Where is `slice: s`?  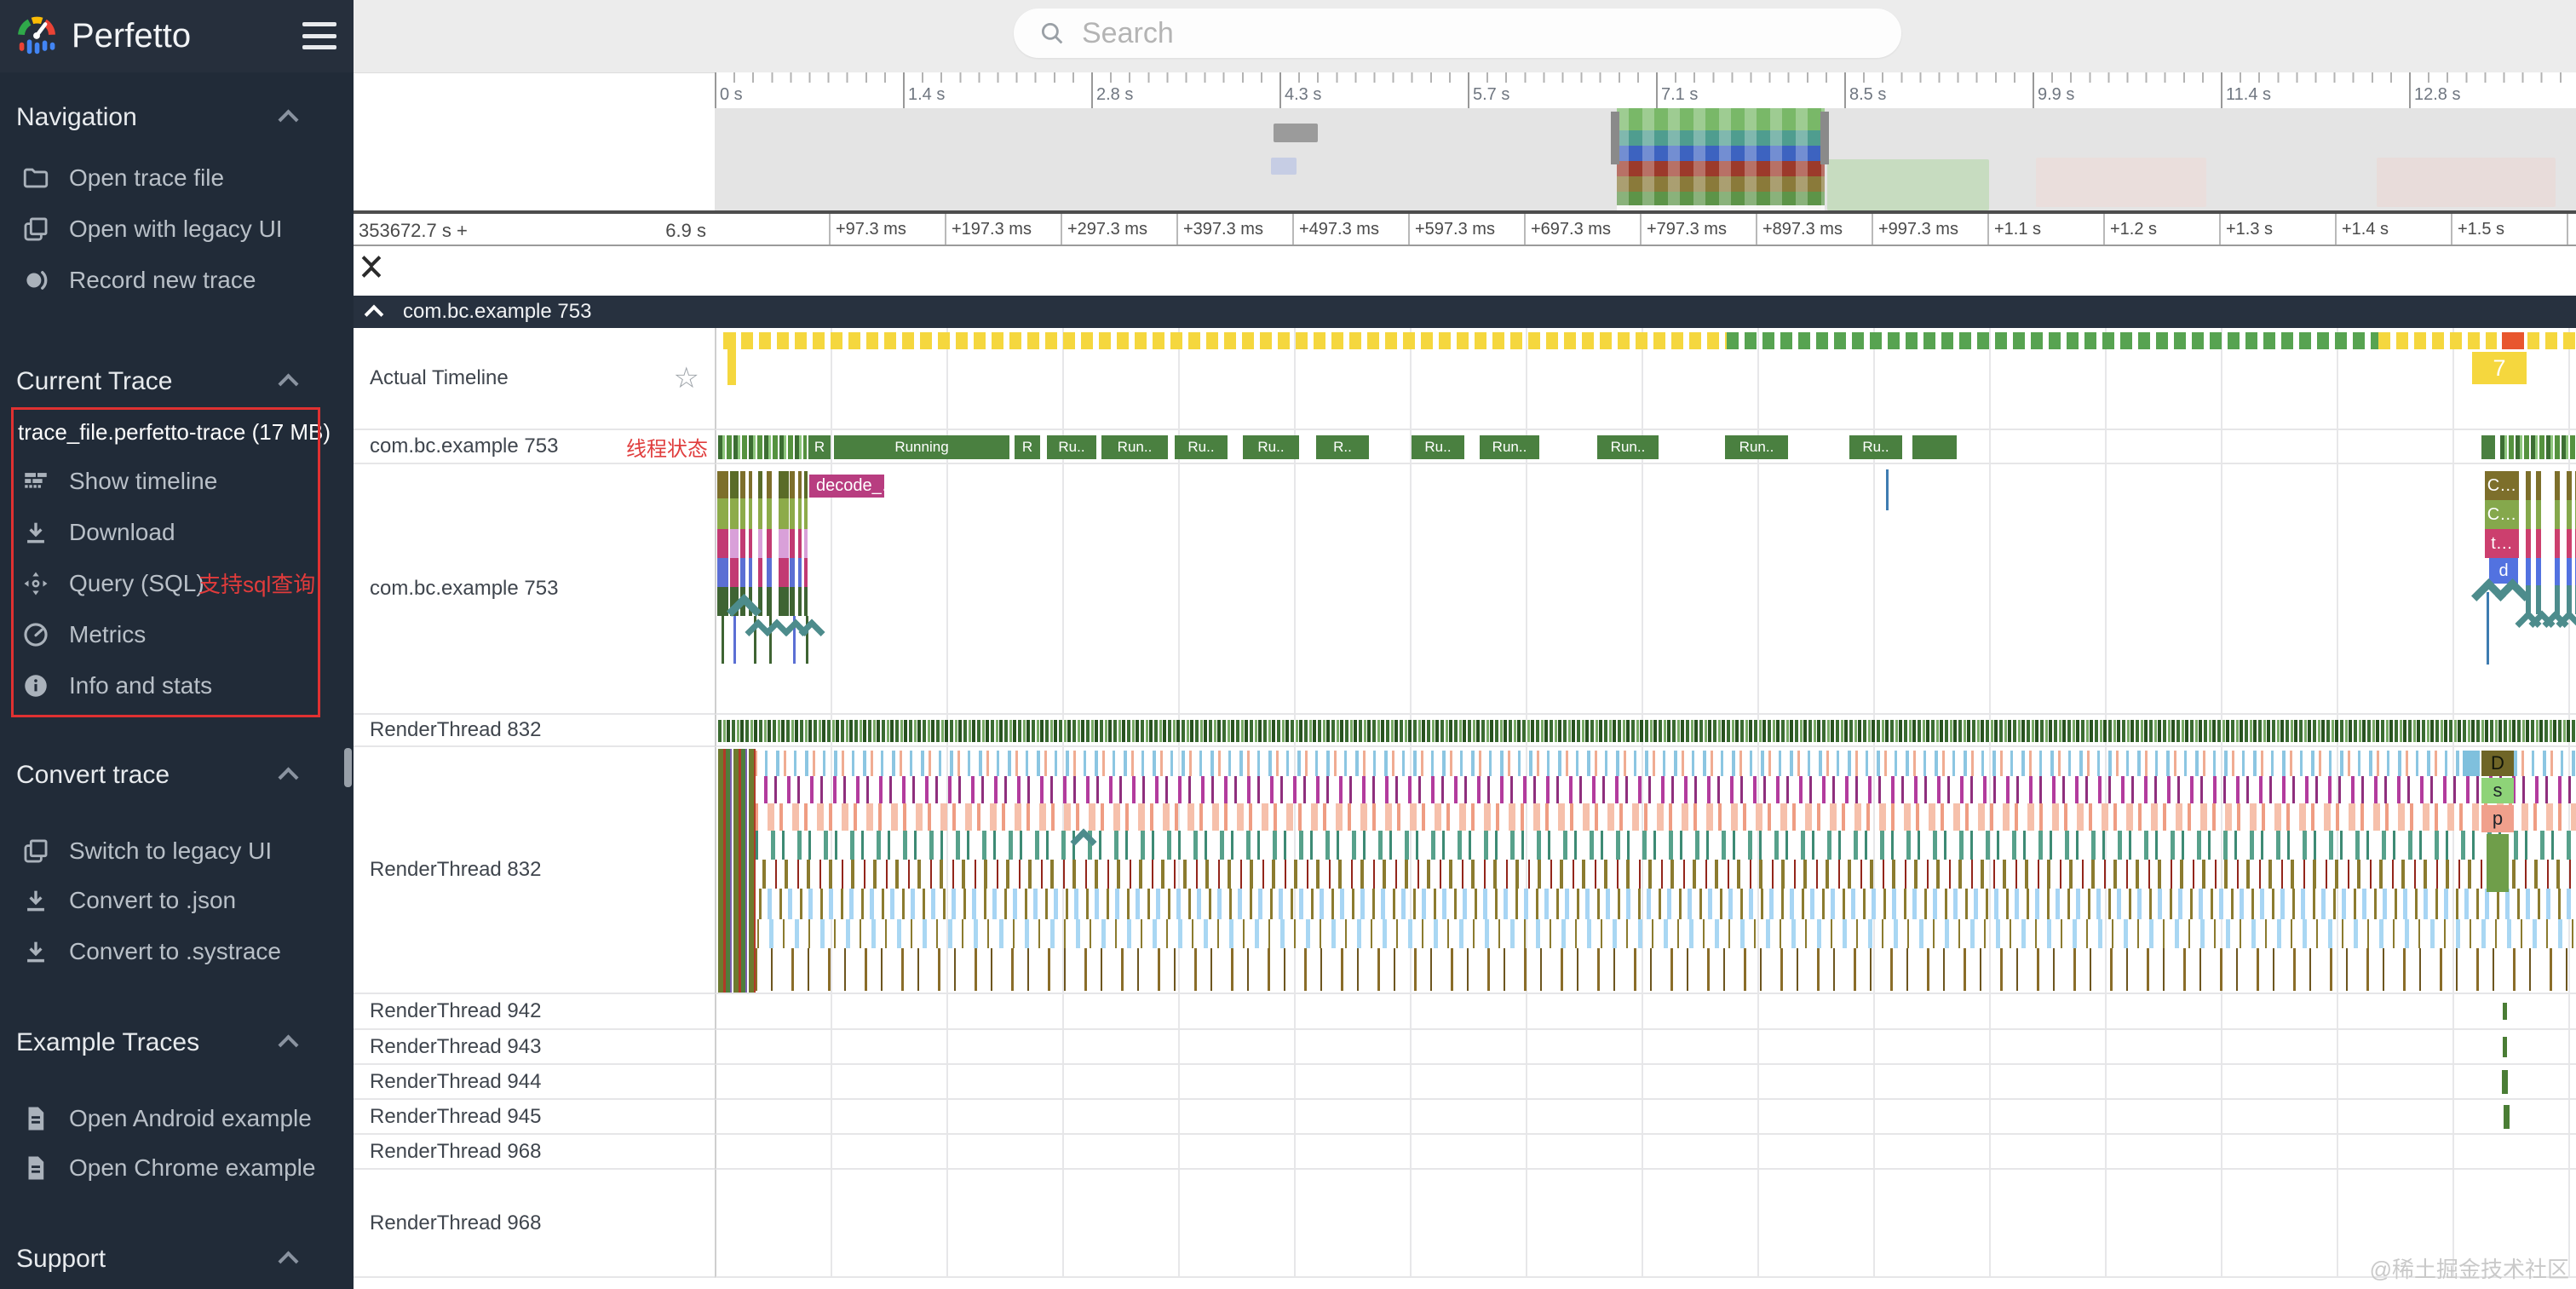
slice: s is located at coordinates (2498, 790).